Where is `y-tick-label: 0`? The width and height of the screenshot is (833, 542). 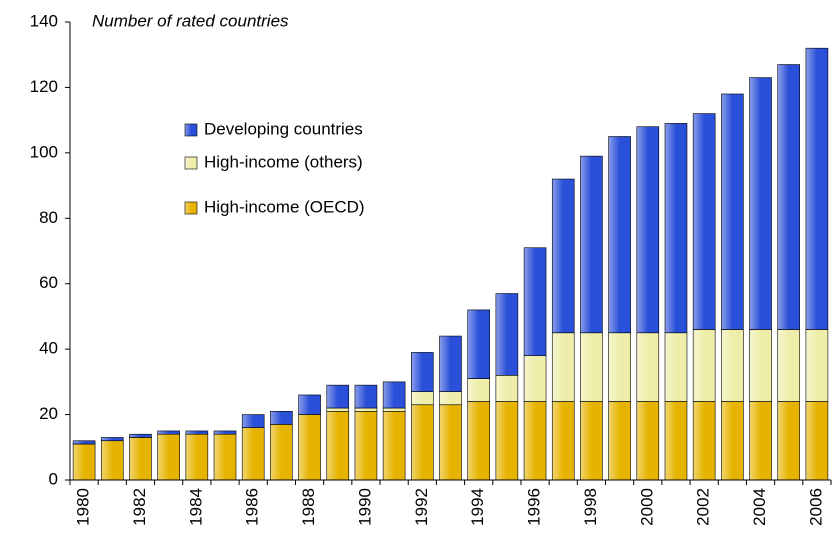
y-tick-label: 0 is located at coordinates (53, 478).